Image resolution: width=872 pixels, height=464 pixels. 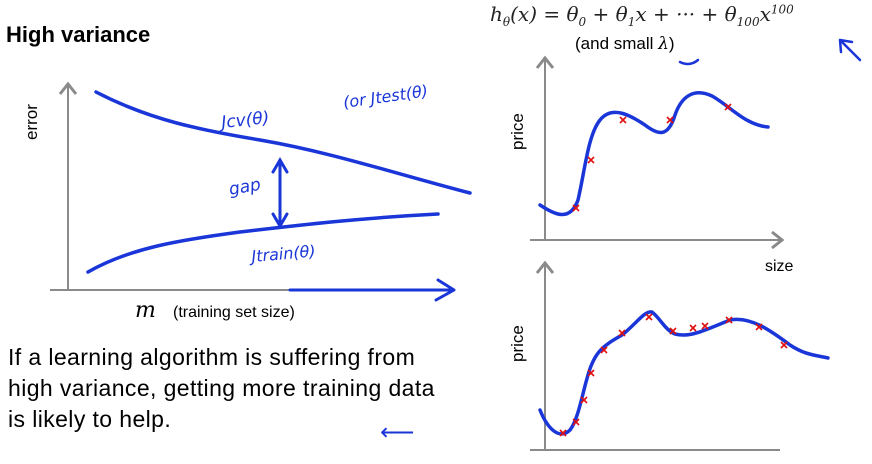 I want to click on bottom-data-points, so click(x=673, y=375).